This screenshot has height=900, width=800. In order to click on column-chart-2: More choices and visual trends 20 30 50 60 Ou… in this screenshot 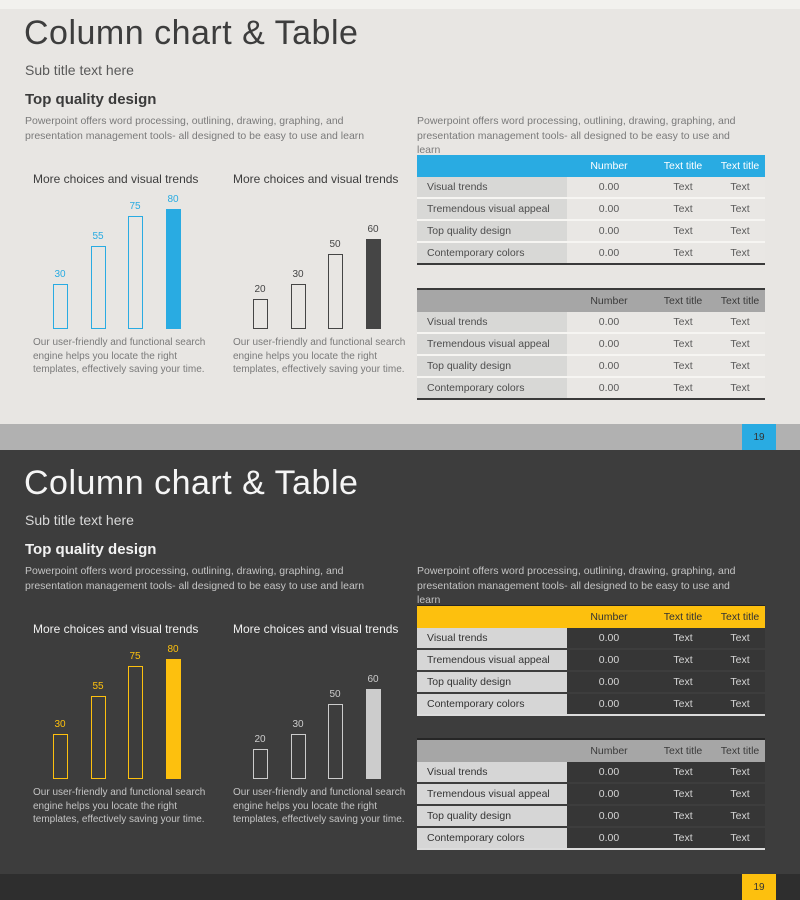, I will do `click(331, 729)`.